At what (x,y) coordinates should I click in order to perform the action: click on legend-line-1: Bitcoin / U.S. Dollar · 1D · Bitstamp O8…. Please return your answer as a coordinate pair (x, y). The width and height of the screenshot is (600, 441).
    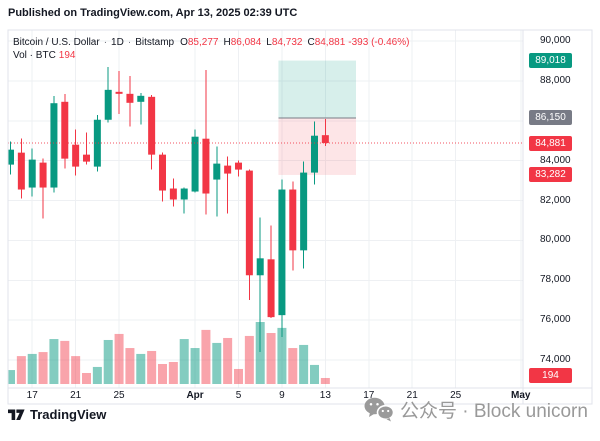
    Looking at the image, I should click on (211, 42).